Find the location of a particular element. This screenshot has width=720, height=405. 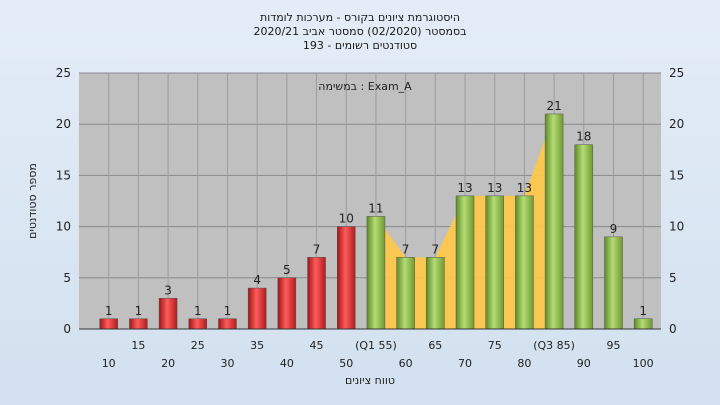

data-label-11: 7 is located at coordinates (436, 249).